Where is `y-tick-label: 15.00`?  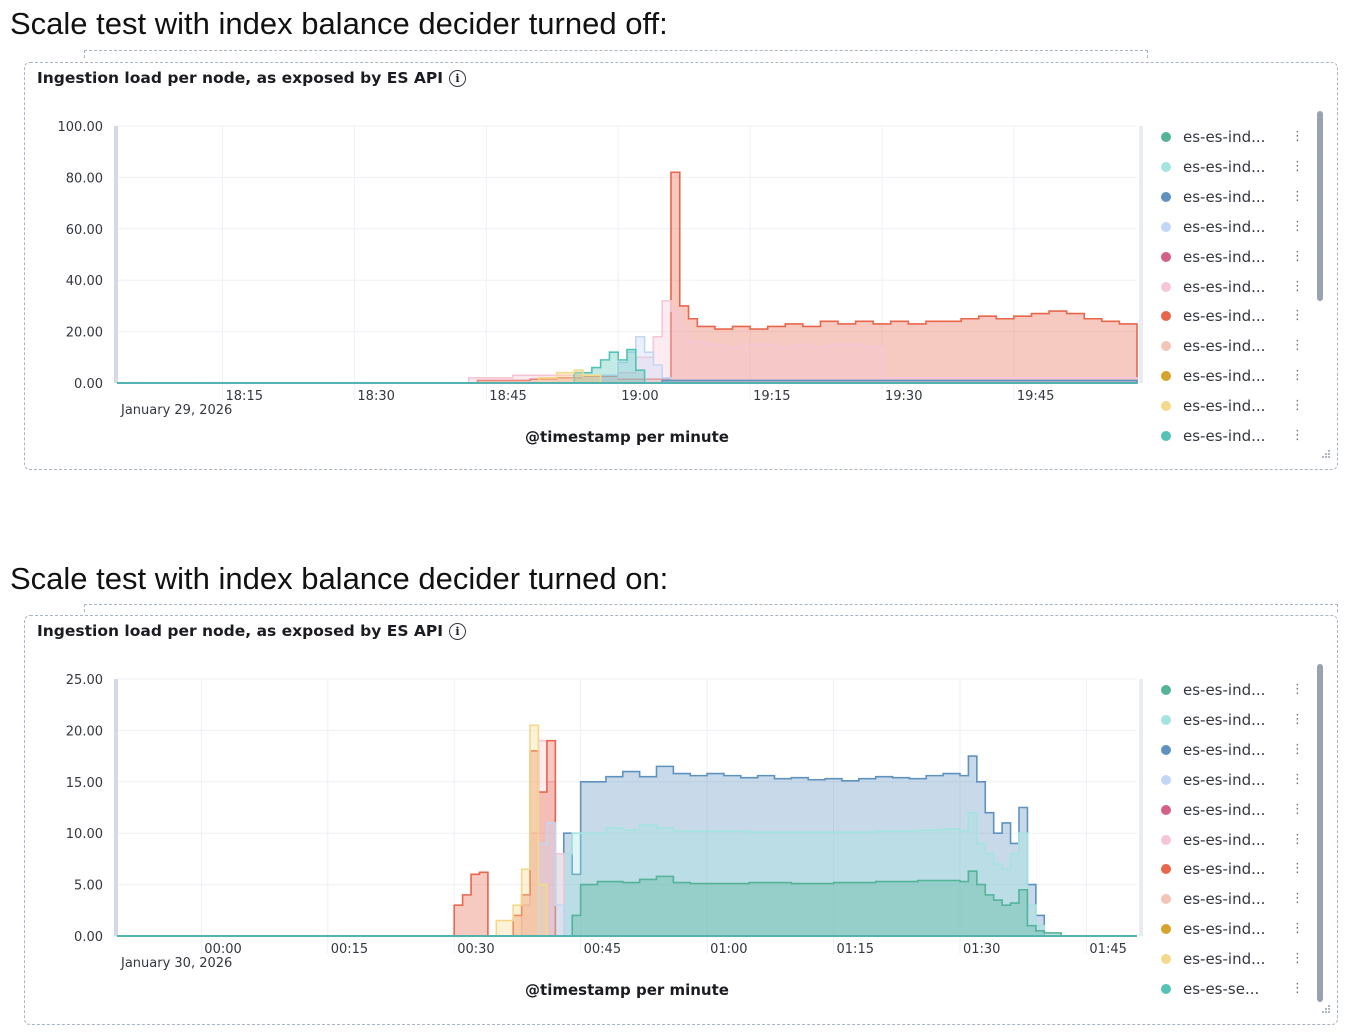
y-tick-label: 15.00 is located at coordinates (84, 783).